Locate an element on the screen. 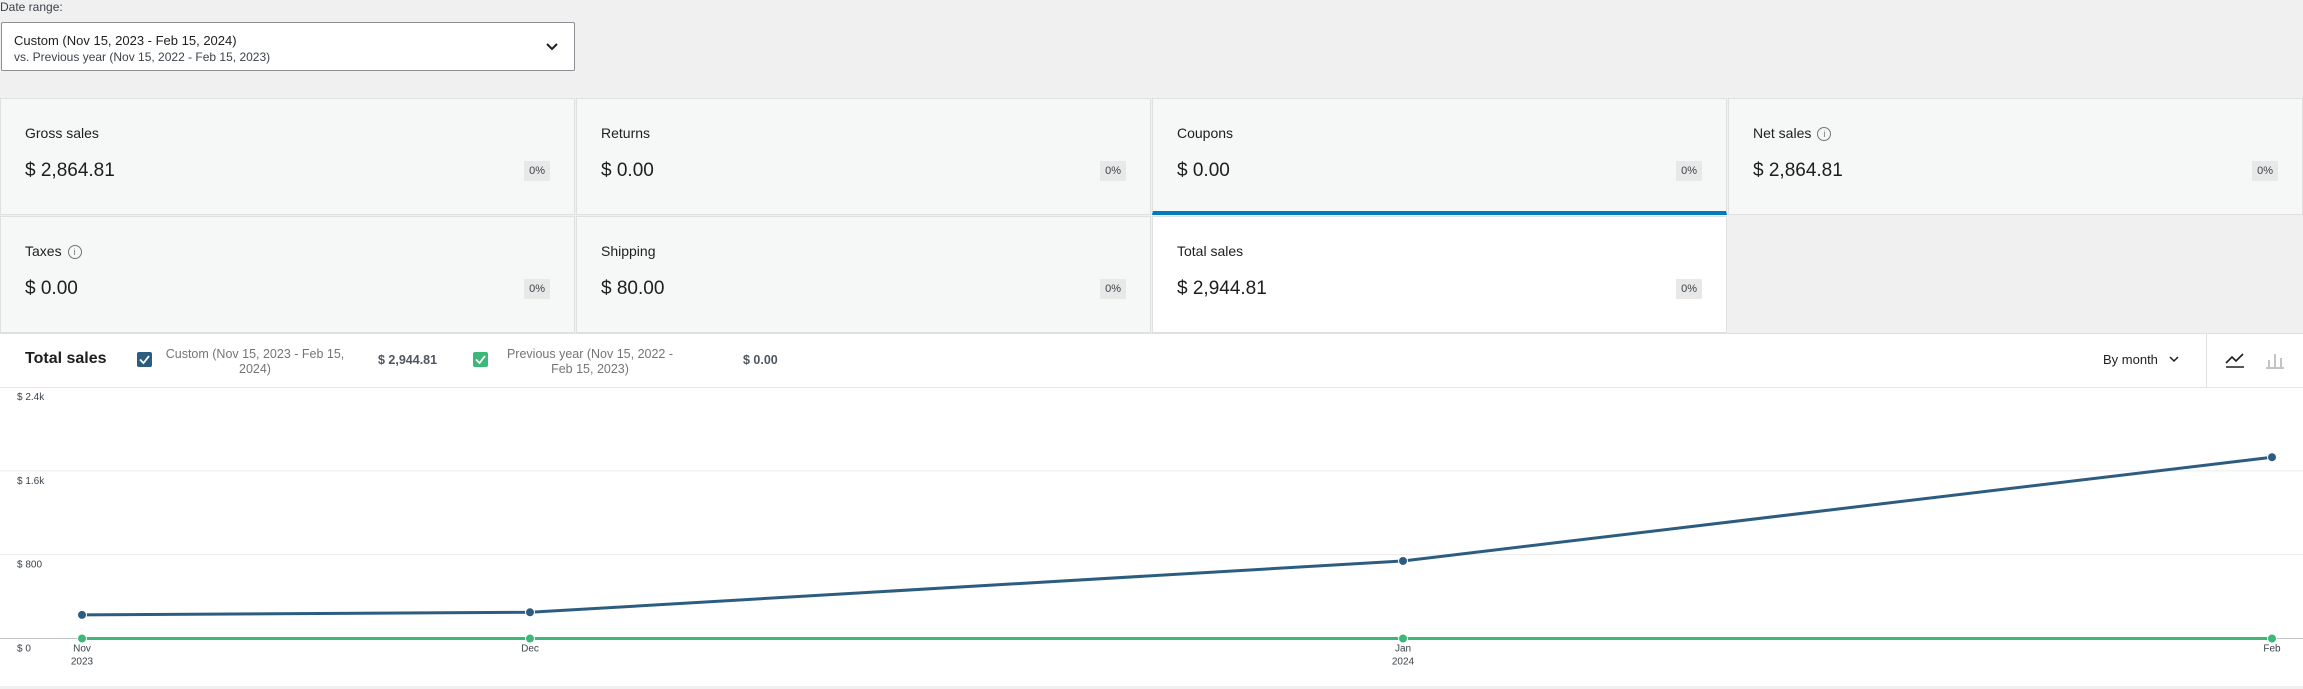  x-tick-label: 2024 is located at coordinates (1403, 662).